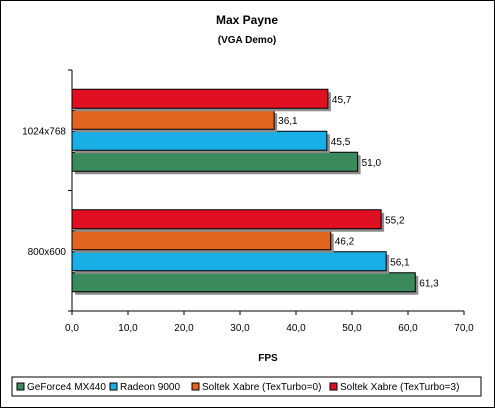 The width and height of the screenshot is (495, 408). Describe the element at coordinates (345, 241) in the screenshot. I see `data-label: 46,2` at that location.